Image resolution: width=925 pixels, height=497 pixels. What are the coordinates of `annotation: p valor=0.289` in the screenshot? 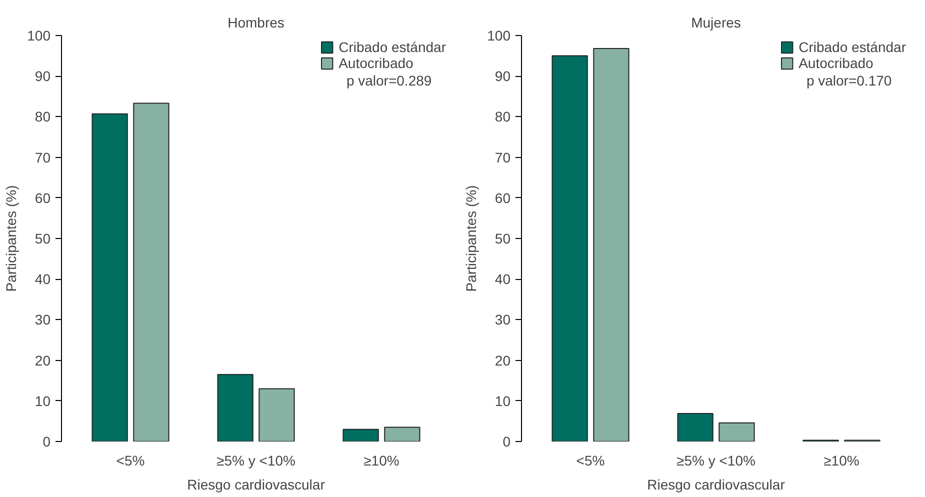 It's located at (389, 80).